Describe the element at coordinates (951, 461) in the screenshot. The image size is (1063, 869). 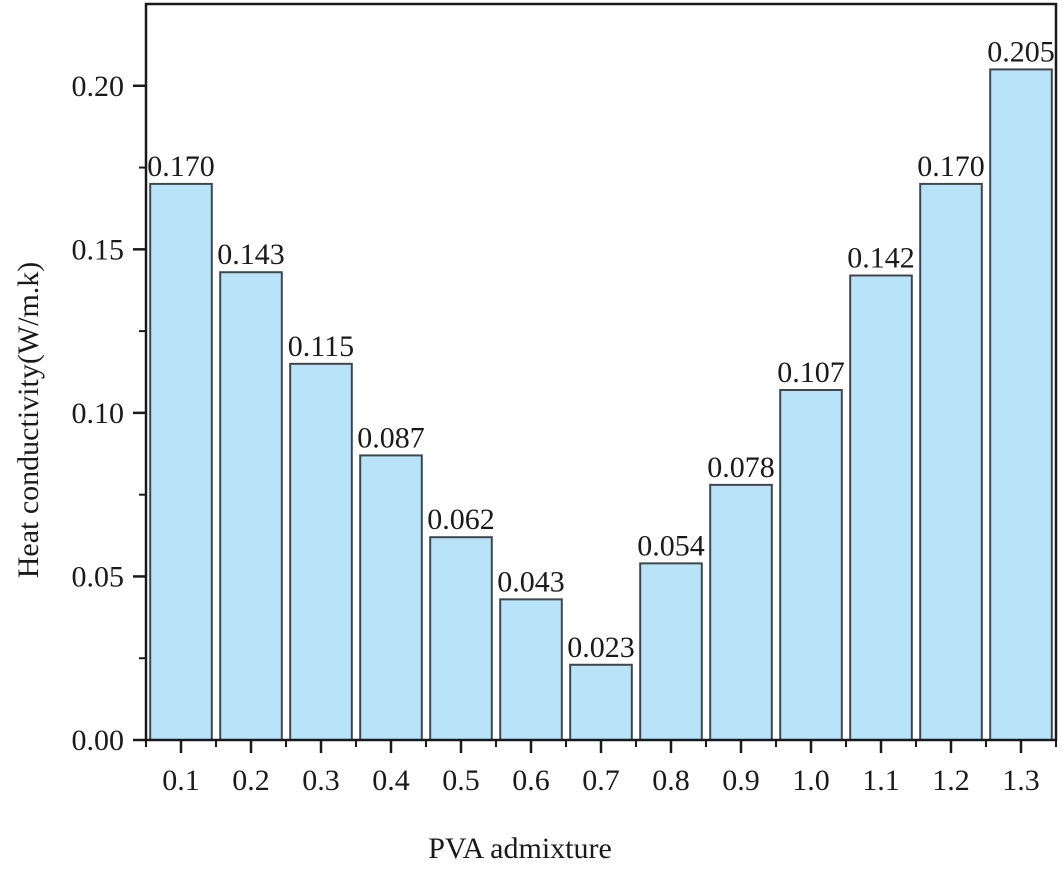
I see `bar-1.2` at that location.